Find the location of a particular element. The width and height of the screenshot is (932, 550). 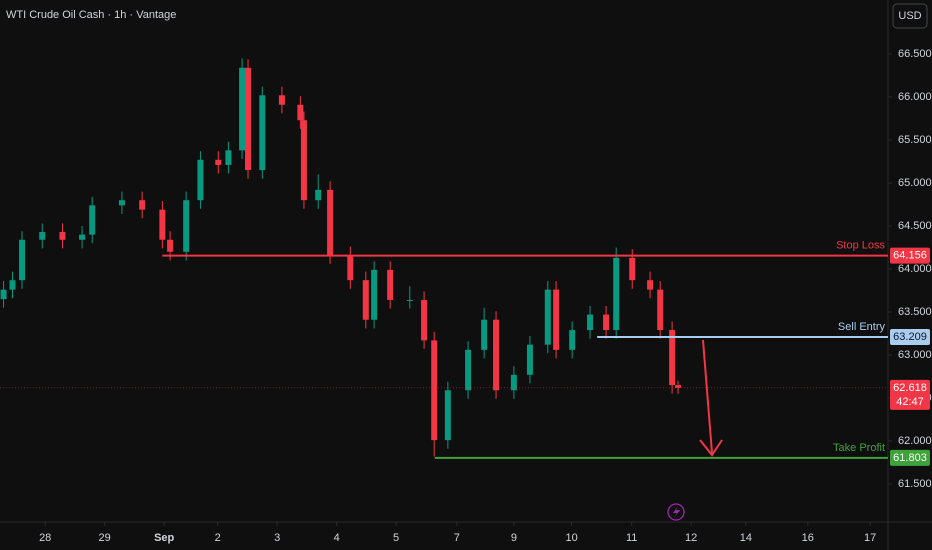

last-price-tag is located at coordinates (910, 394).